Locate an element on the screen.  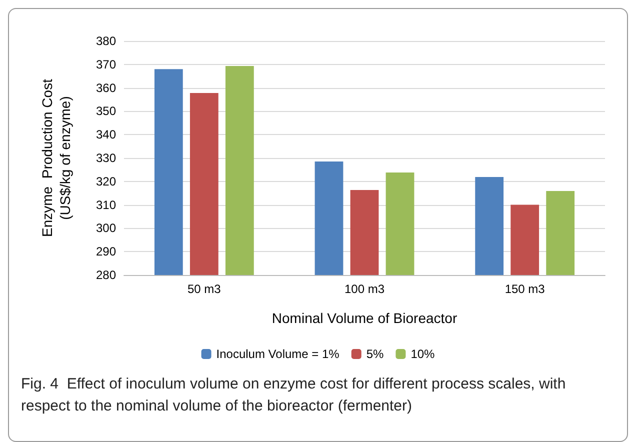
caption: Fig. 4 Effect of inoculum volume on enzyme cost for different process scales, with respect to the nominal volume of the bioreactor (fermenter) is located at coordinates (295, 395).